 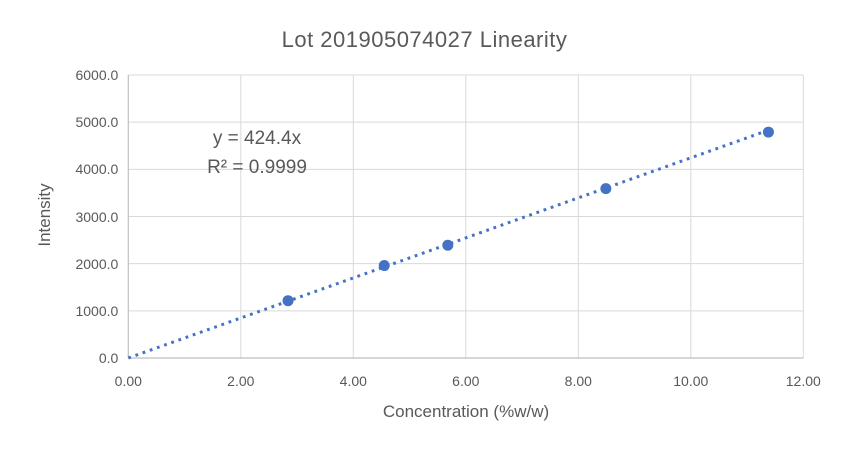 What do you see at coordinates (691, 381) in the screenshot?
I see `x-tick-label: 10.00` at bounding box center [691, 381].